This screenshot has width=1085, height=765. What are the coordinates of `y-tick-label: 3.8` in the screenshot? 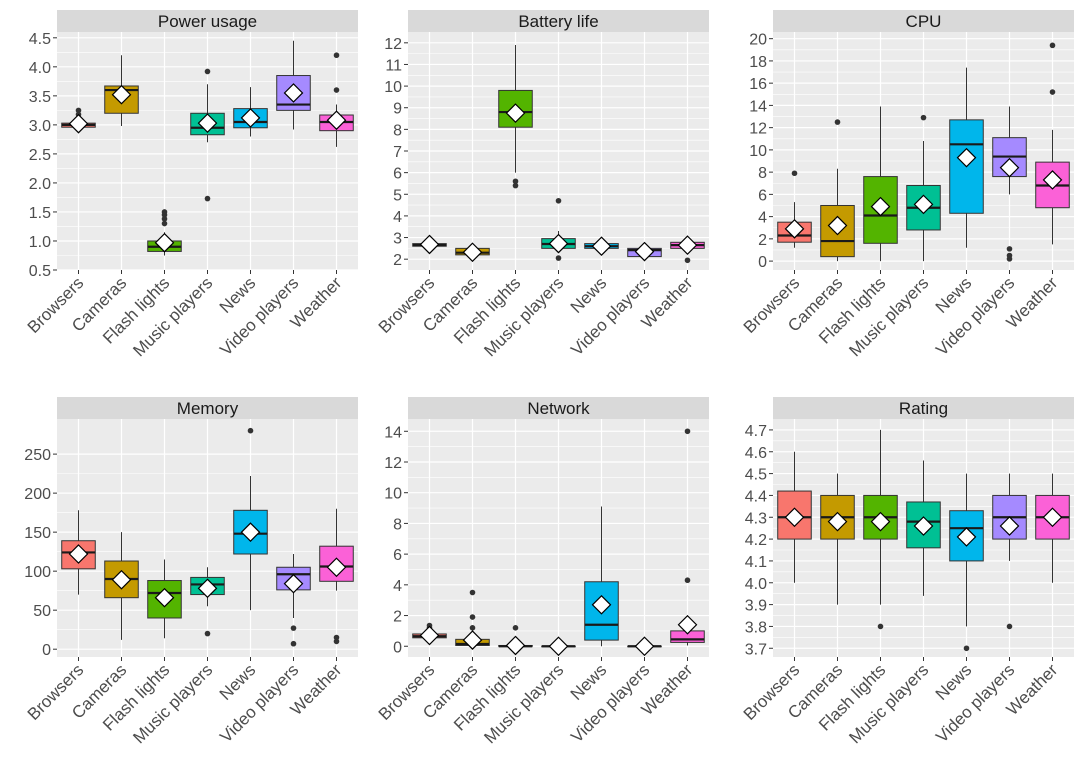 It's located at (756, 627).